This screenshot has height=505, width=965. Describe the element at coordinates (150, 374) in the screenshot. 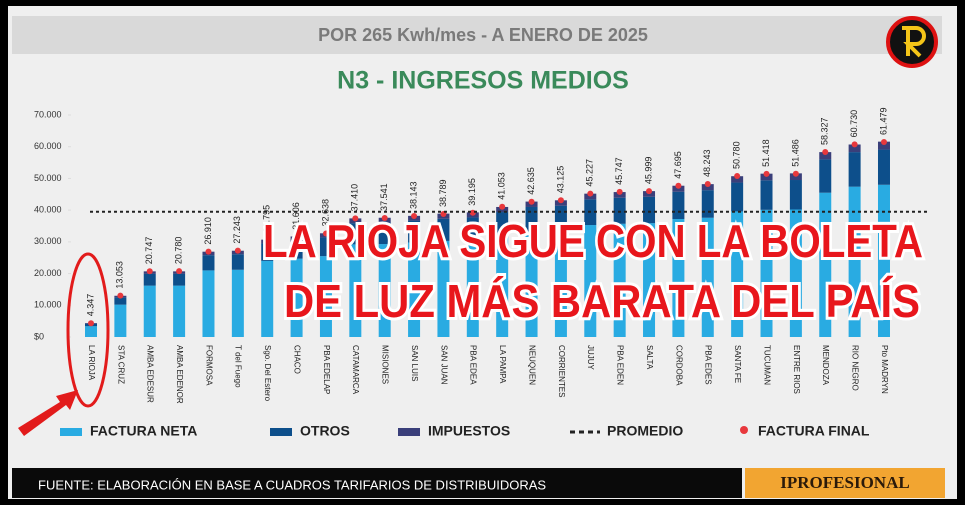

I see `x-tick-label: AMBA EDESUR` at that location.